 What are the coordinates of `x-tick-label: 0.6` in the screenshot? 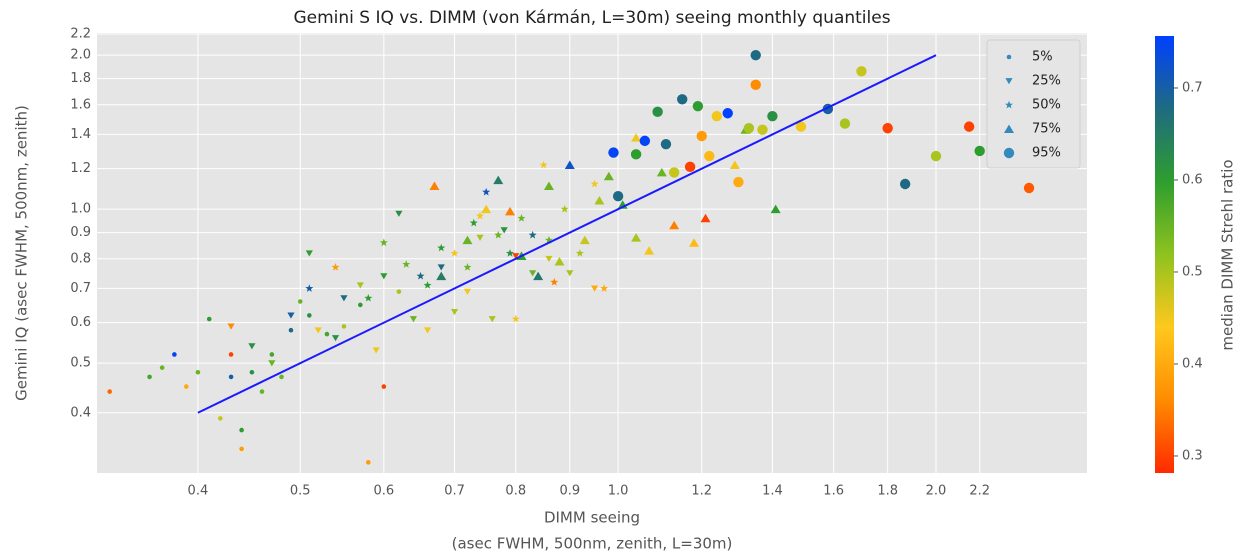 It's located at (384, 491).